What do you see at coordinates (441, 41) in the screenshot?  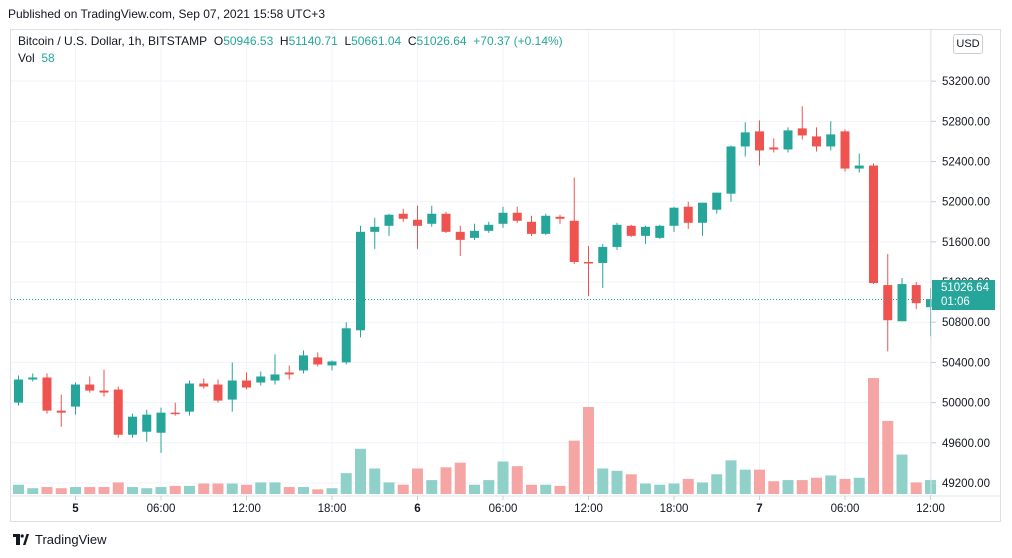 I see `close-value: 51026.64` at bounding box center [441, 41].